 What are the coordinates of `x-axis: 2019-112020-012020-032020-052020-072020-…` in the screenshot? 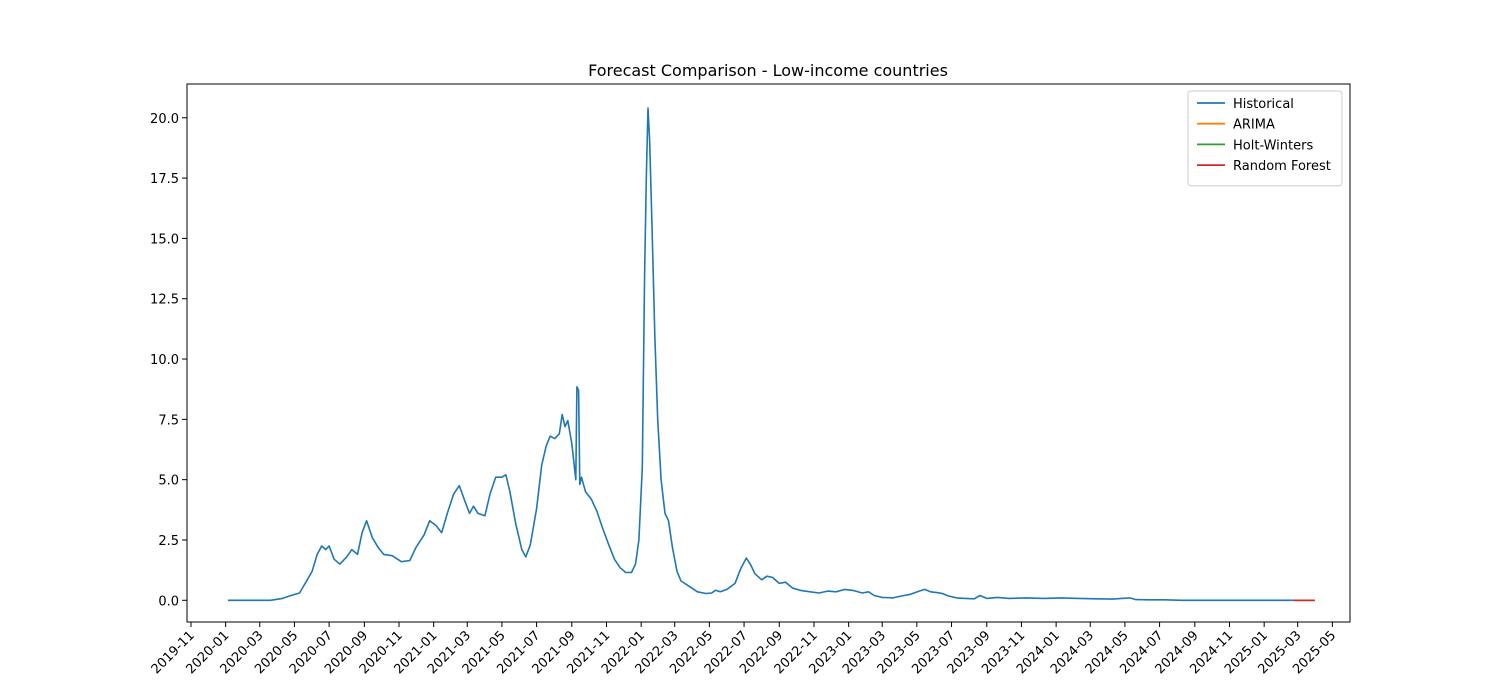 It's located at (744, 649).